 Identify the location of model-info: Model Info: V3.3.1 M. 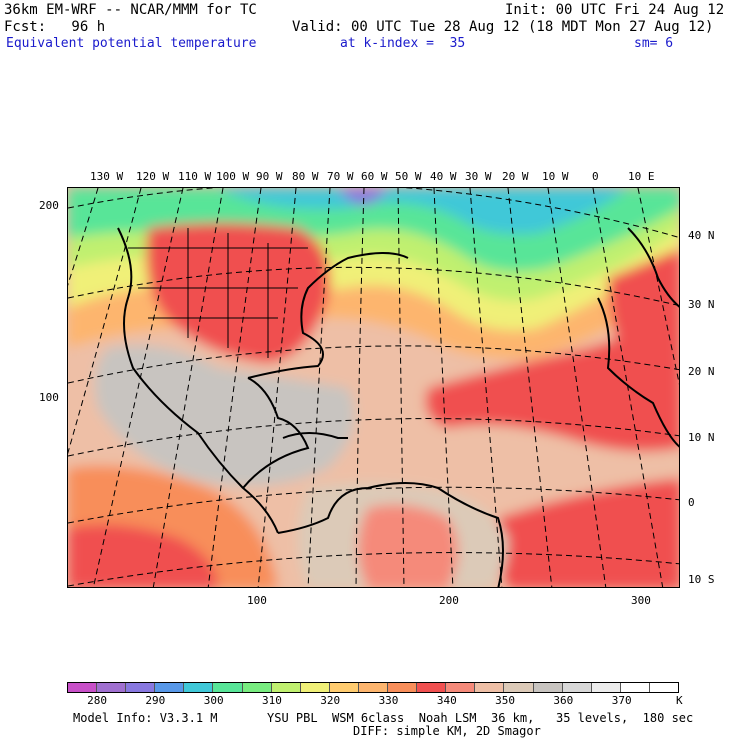
(145, 718).